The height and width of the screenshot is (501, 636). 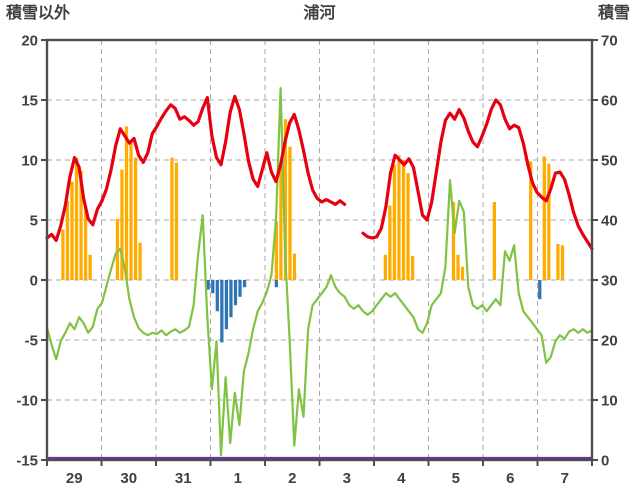 I want to click on right-tick-label: 10, so click(x=609, y=401).